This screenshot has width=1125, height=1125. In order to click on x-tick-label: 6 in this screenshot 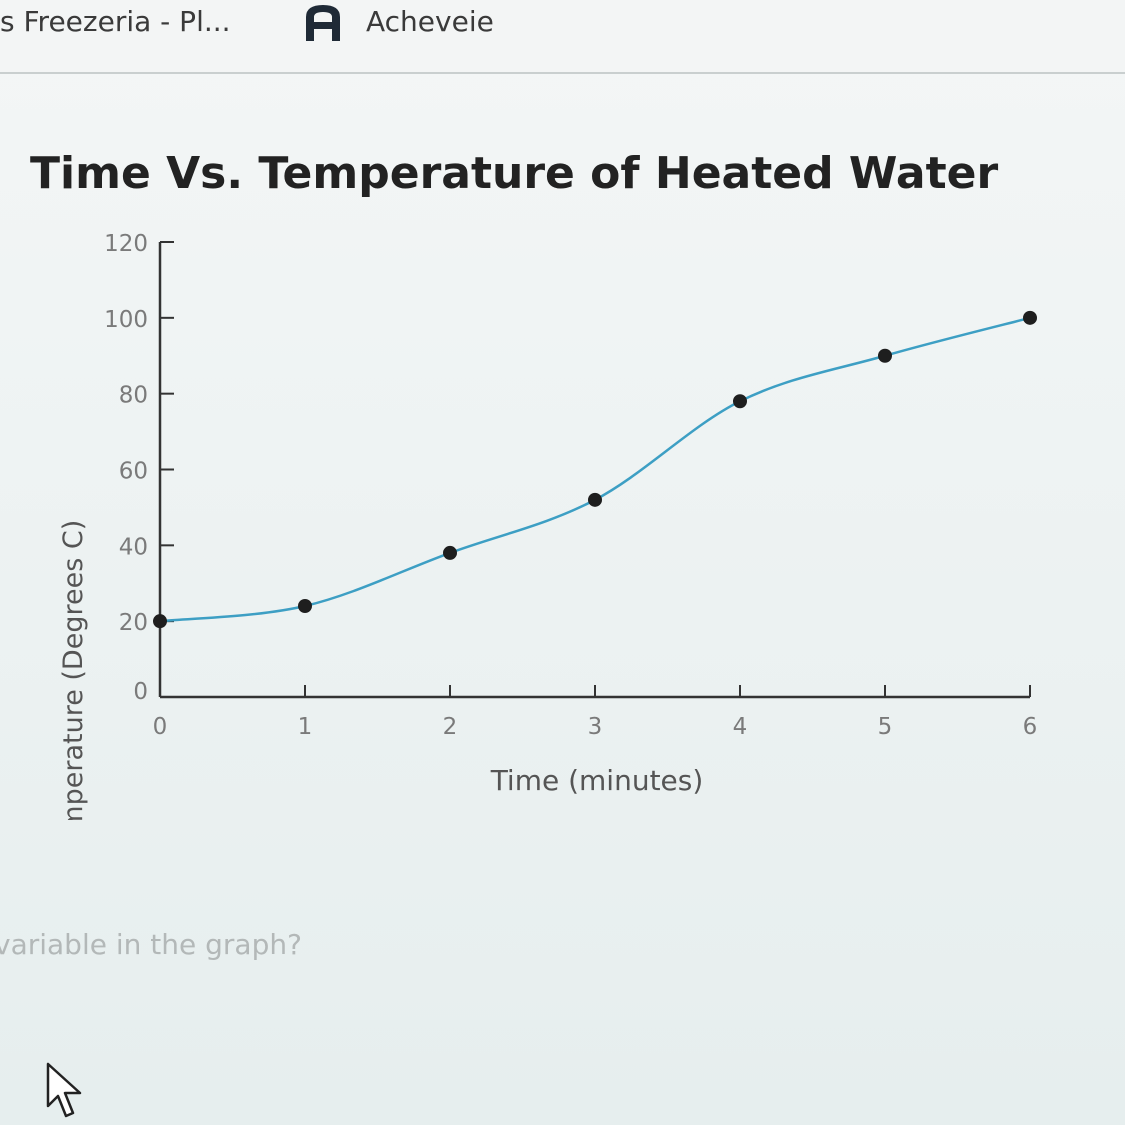, I will do `click(1030, 727)`.